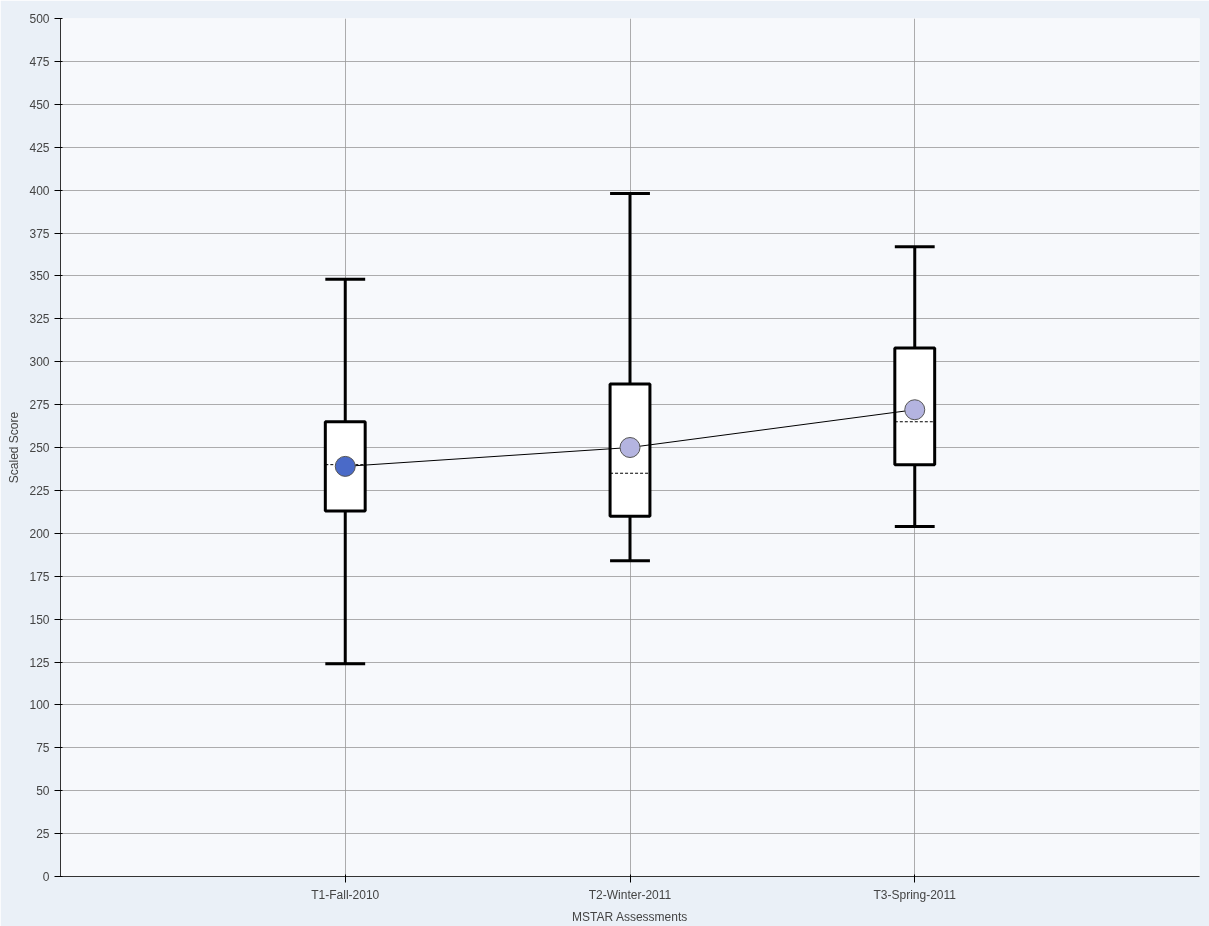 The width and height of the screenshot is (1209, 926). Describe the element at coordinates (43, 748) in the screenshot. I see `y-tick-label: 75` at that location.